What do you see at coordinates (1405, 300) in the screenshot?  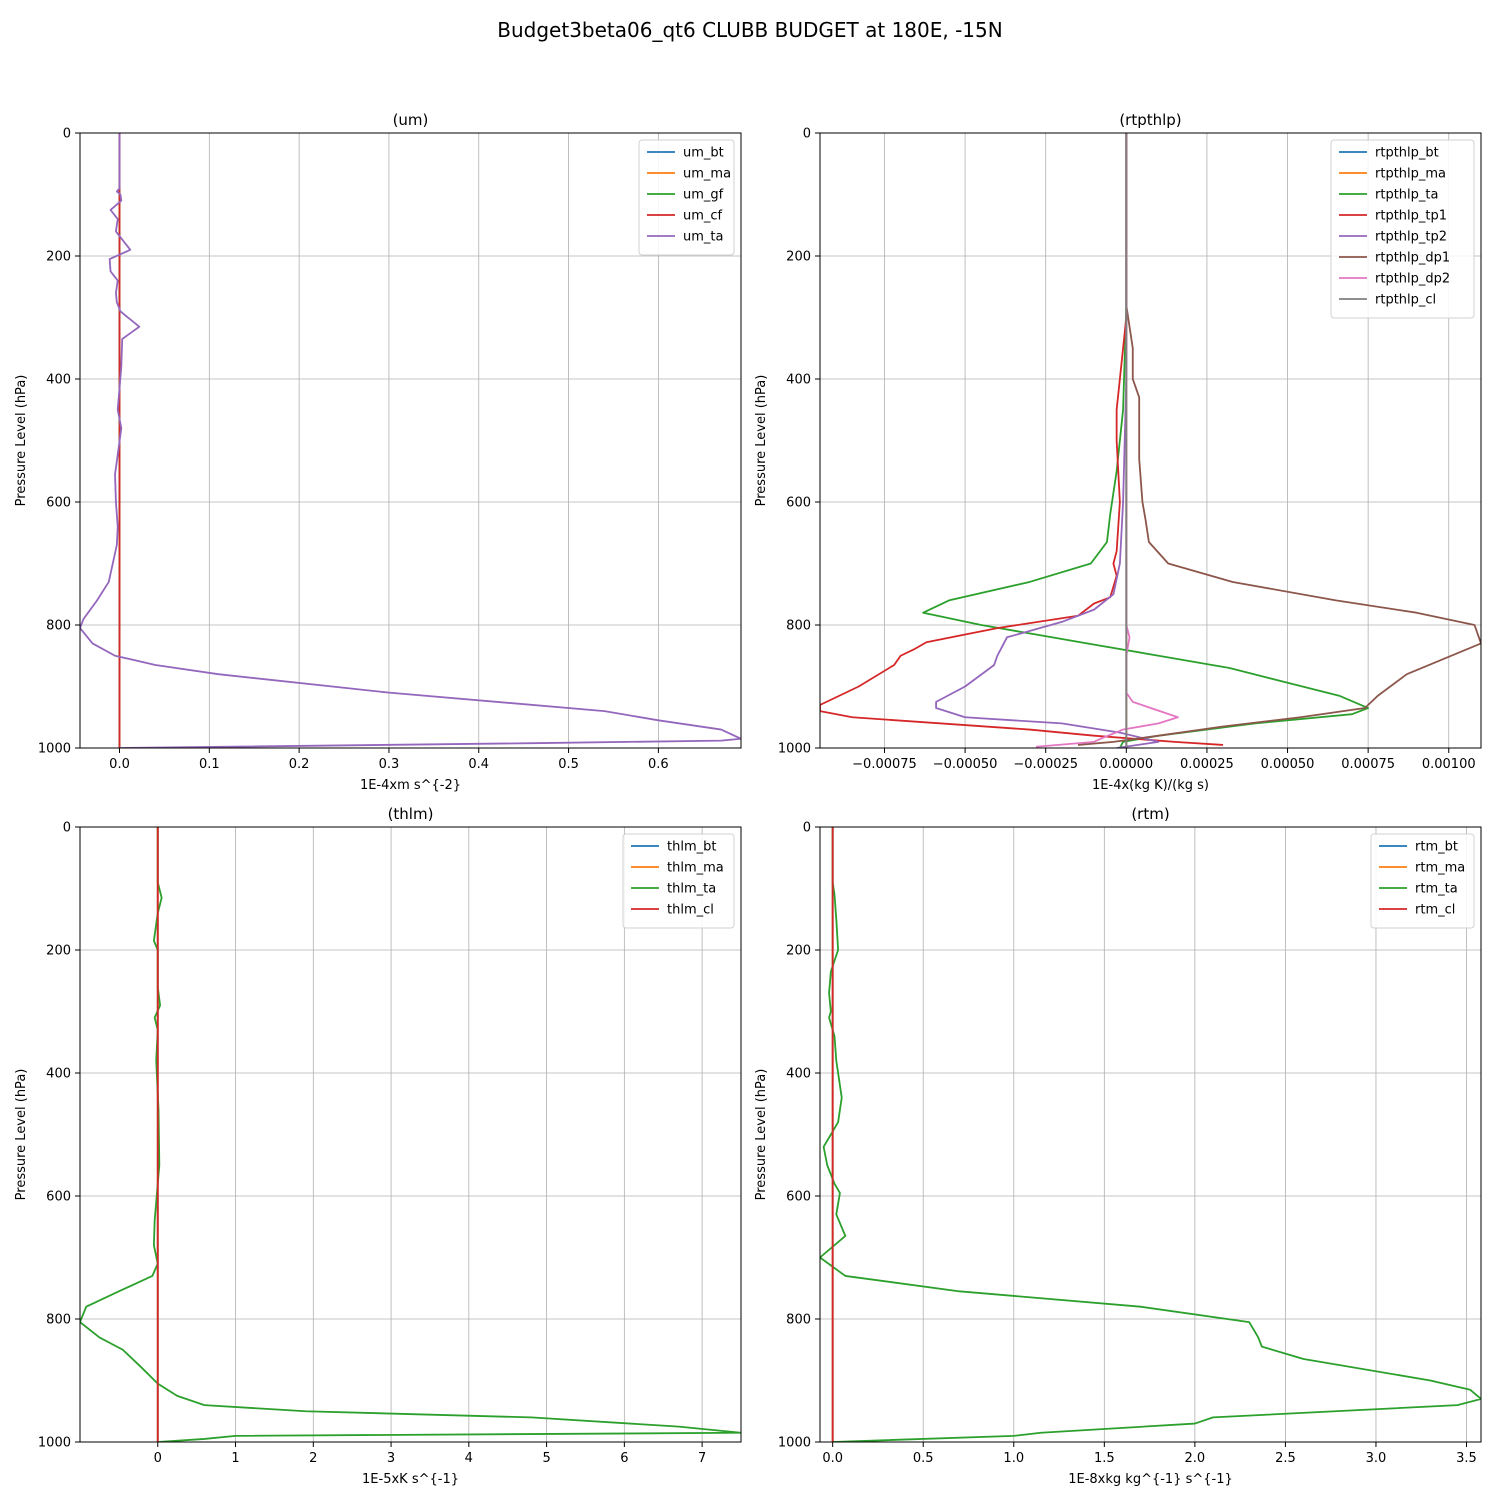 I see `legend-label: rtpthlp_cl` at bounding box center [1405, 300].